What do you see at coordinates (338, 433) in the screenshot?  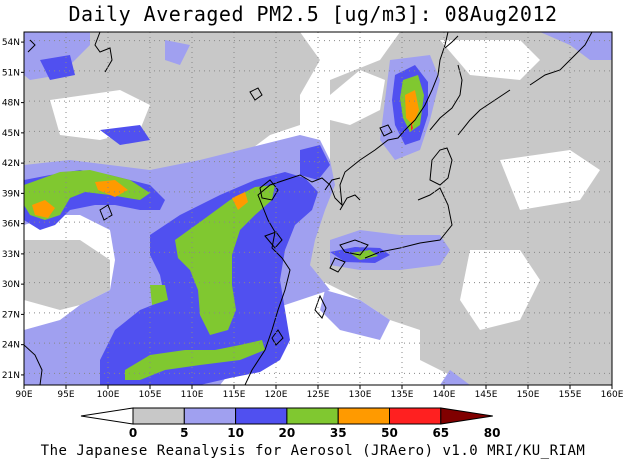 I see `color-bar-label: 35` at bounding box center [338, 433].